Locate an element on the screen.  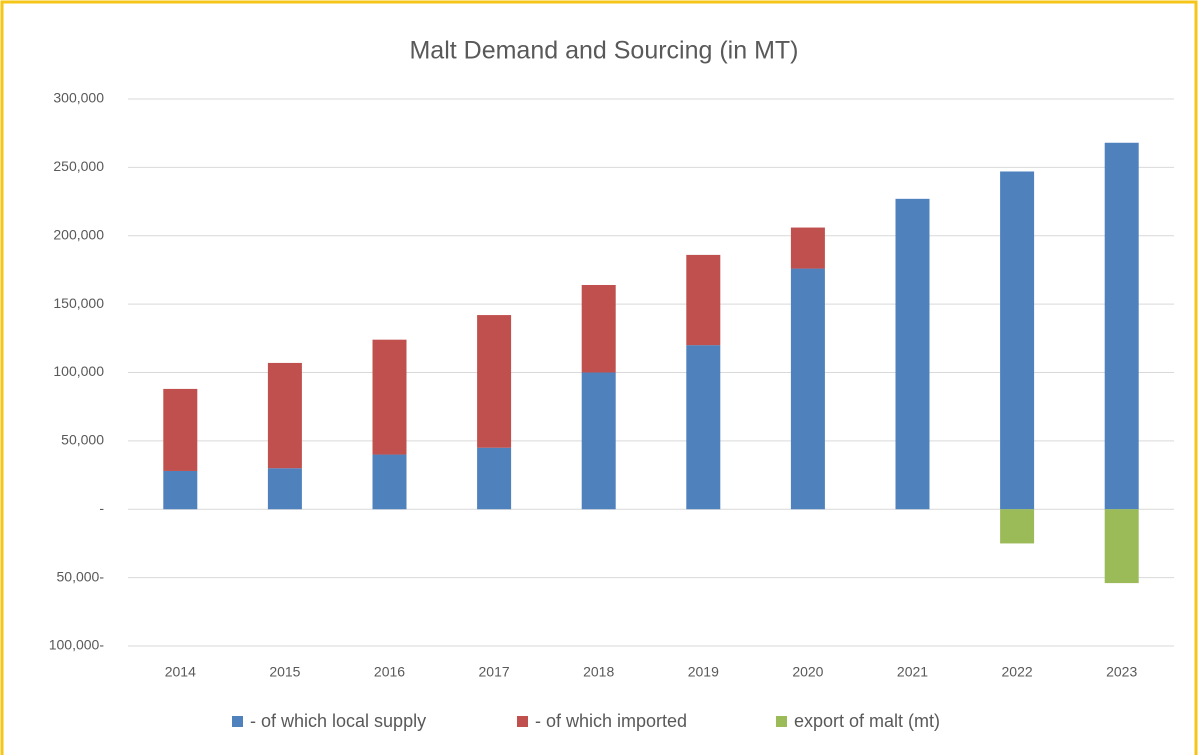
y-tick-label: 250,000 is located at coordinates (78, 166).